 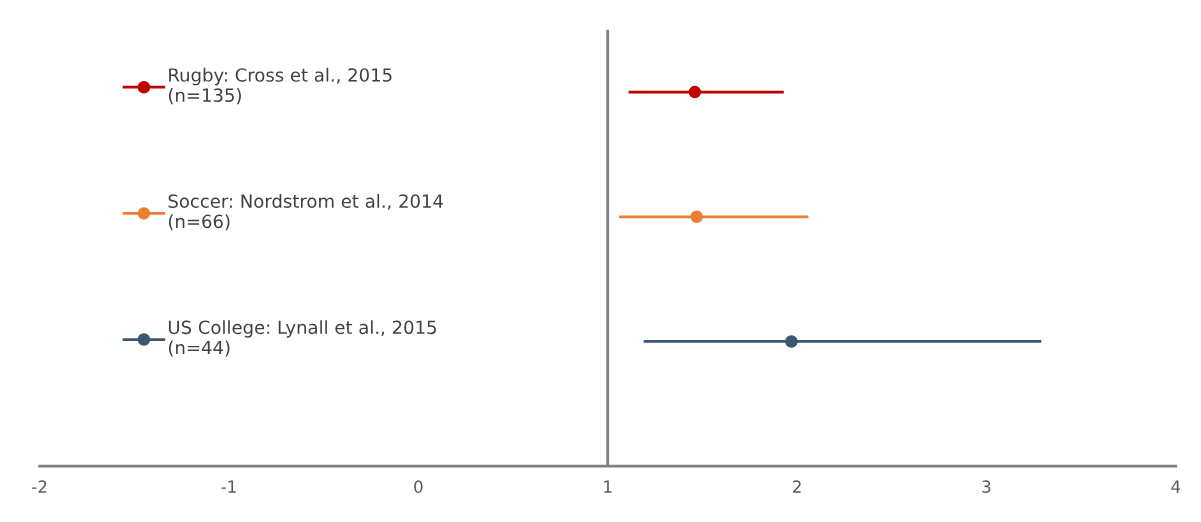 I want to click on x-tick-label: 4, so click(x=1176, y=486).